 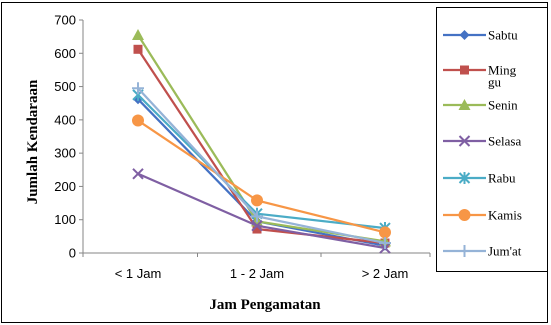 What do you see at coordinates (502, 70) in the screenshot?
I see `legend-label-minggu: Ming` at bounding box center [502, 70].